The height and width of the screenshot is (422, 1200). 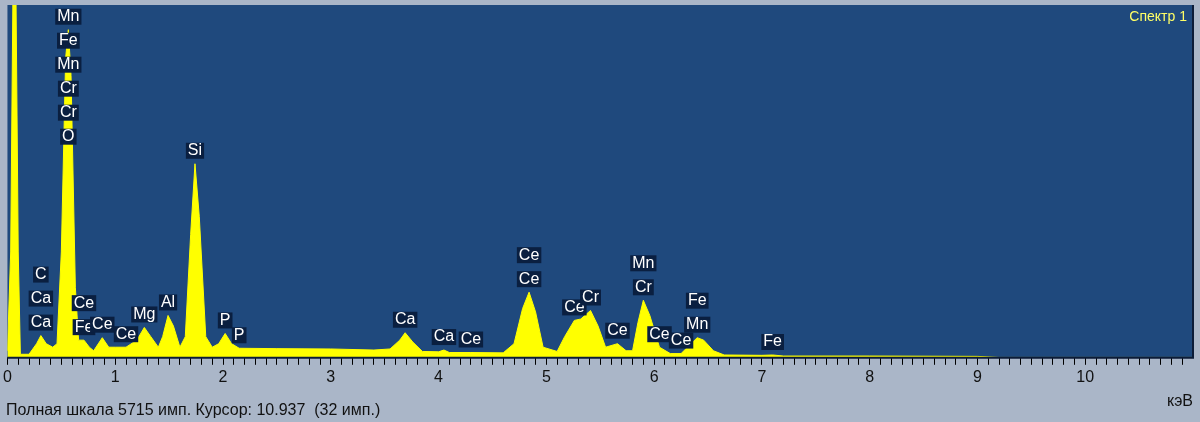 I want to click on x-tick-label: 2, so click(x=223, y=376).